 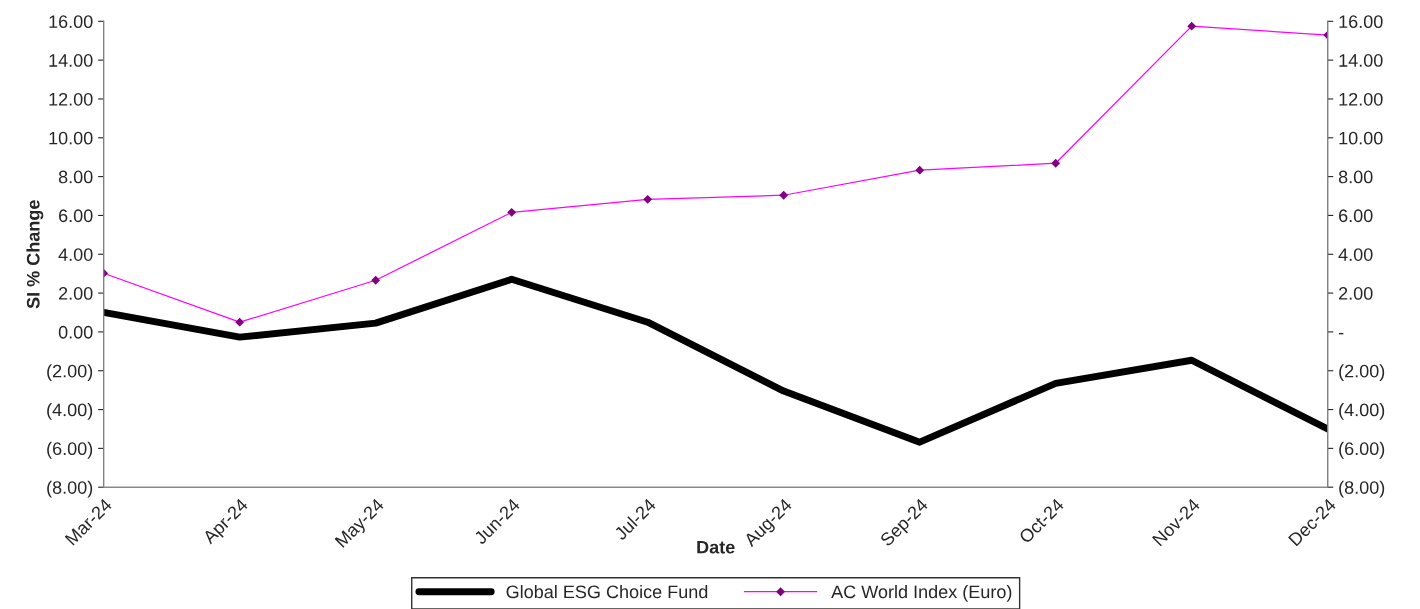 I want to click on y2-tick-label: 6.00, so click(x=1356, y=216).